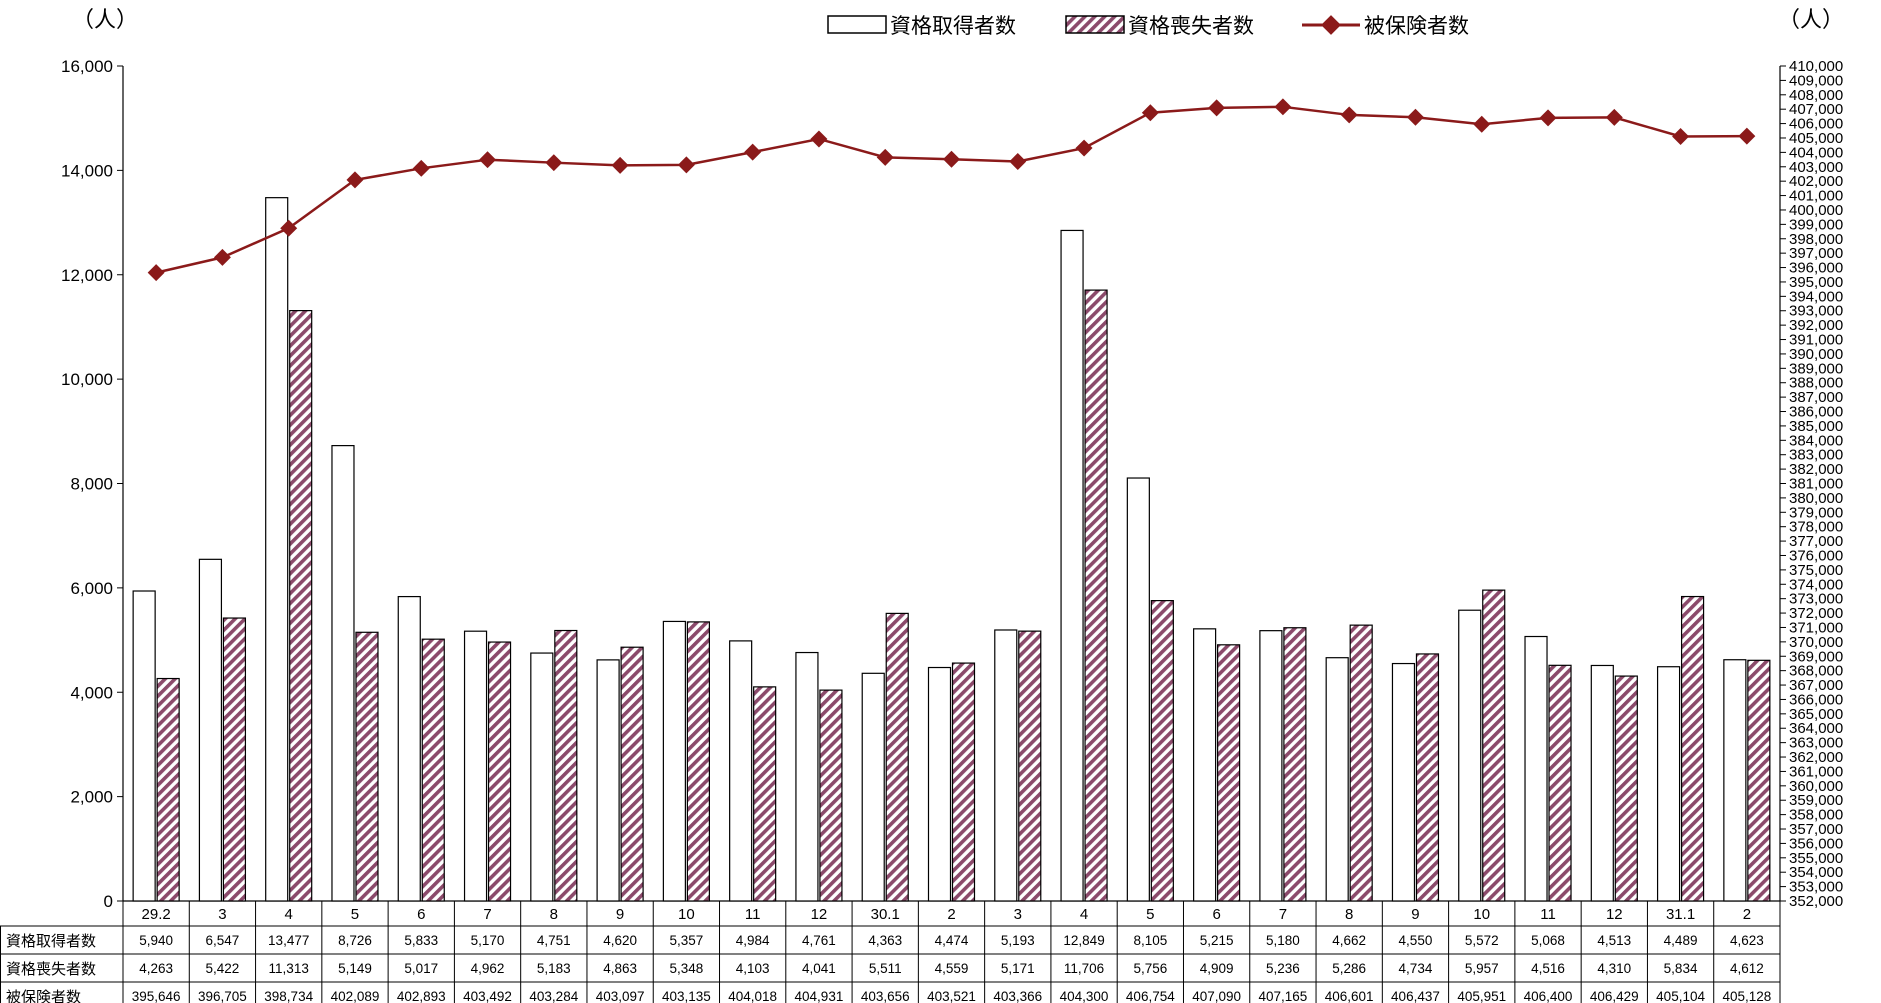 This screenshot has height=1003, width=1881. I want to click on right-tick-label: 374,000, so click(1816, 584).